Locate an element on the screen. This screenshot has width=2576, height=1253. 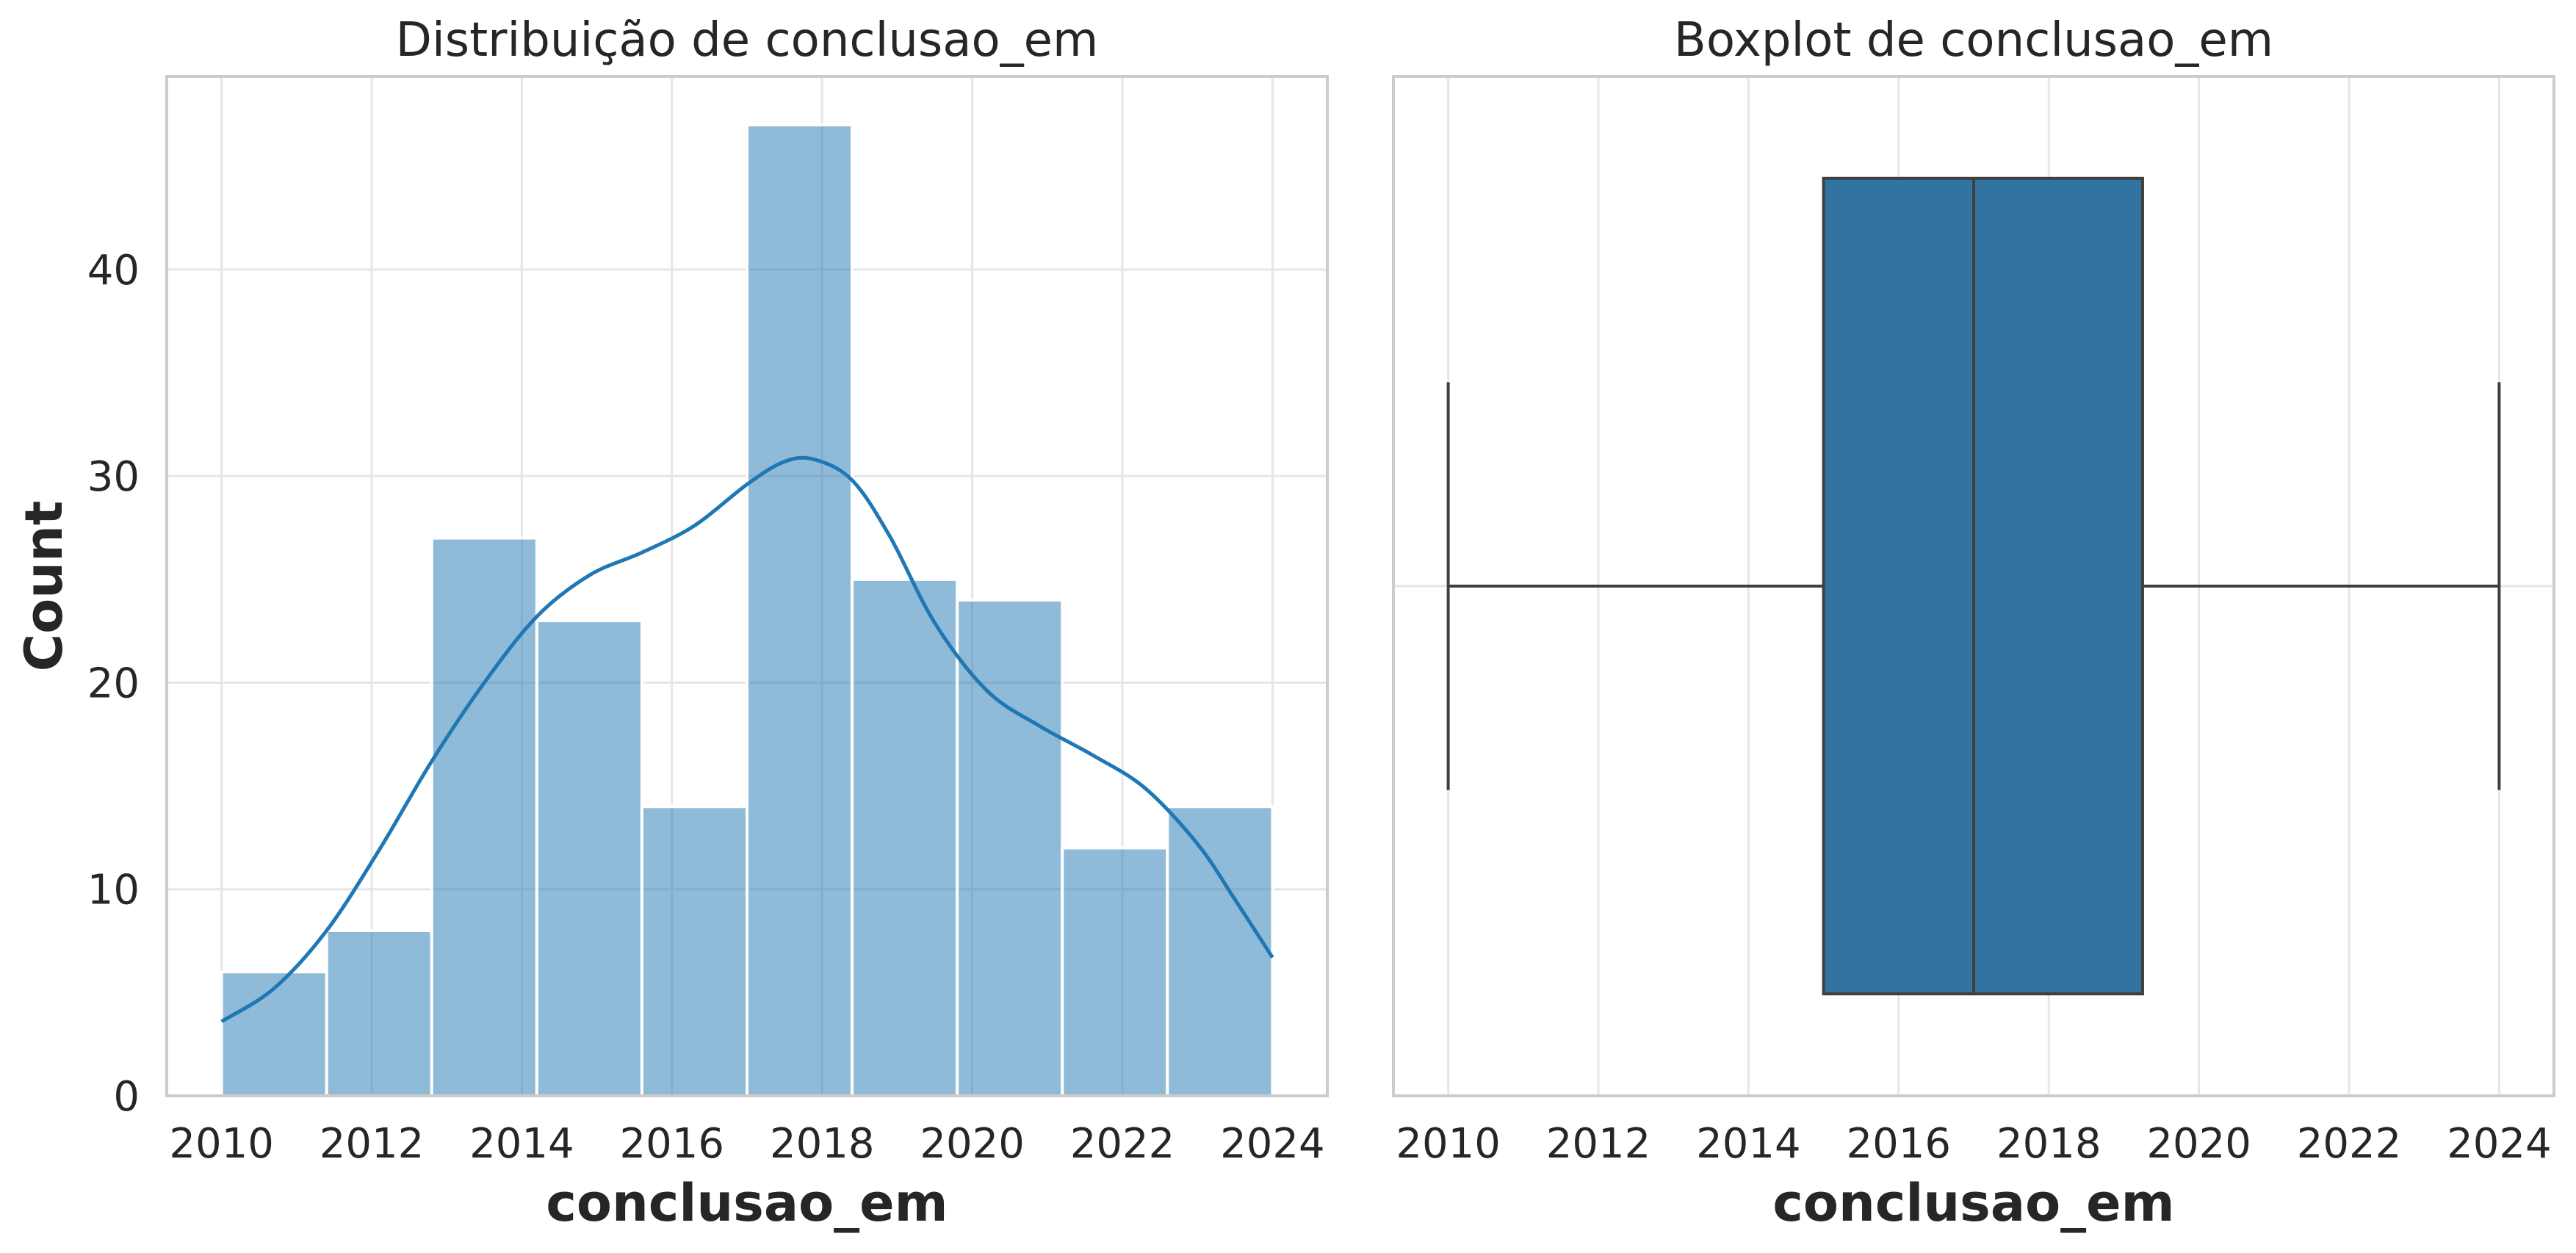
histogram-x-axis-label: conclusao_em is located at coordinates (747, 1203).